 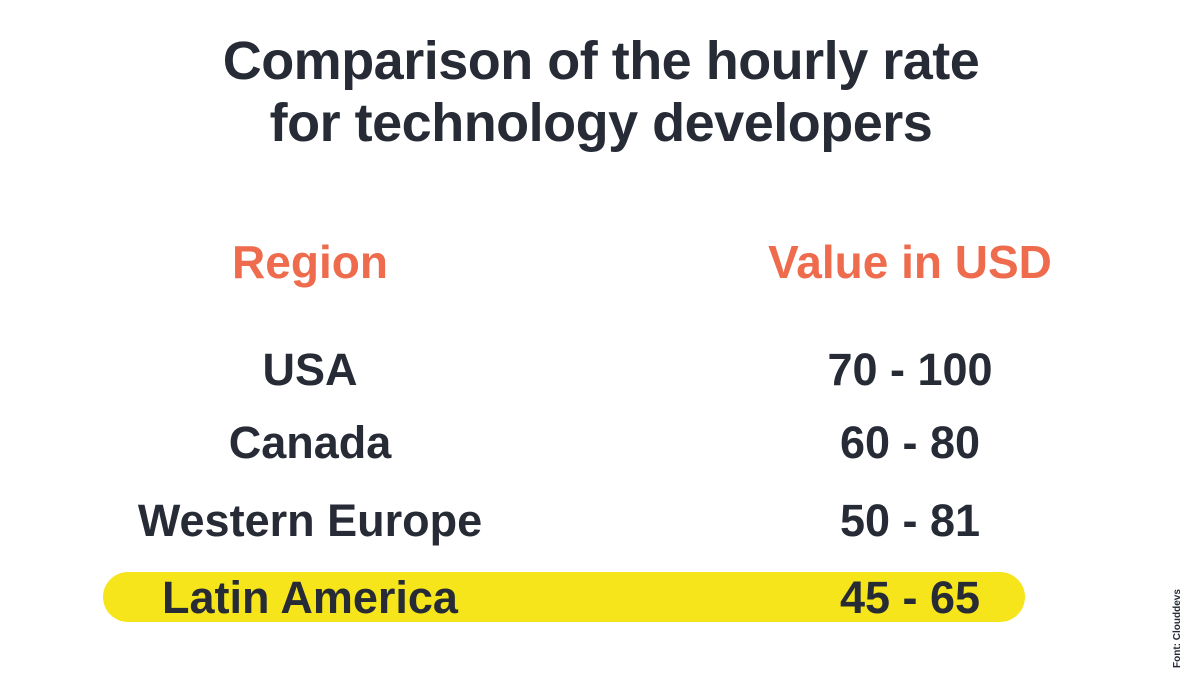 I want to click on value-cell: 70 - 100, so click(x=910, y=369).